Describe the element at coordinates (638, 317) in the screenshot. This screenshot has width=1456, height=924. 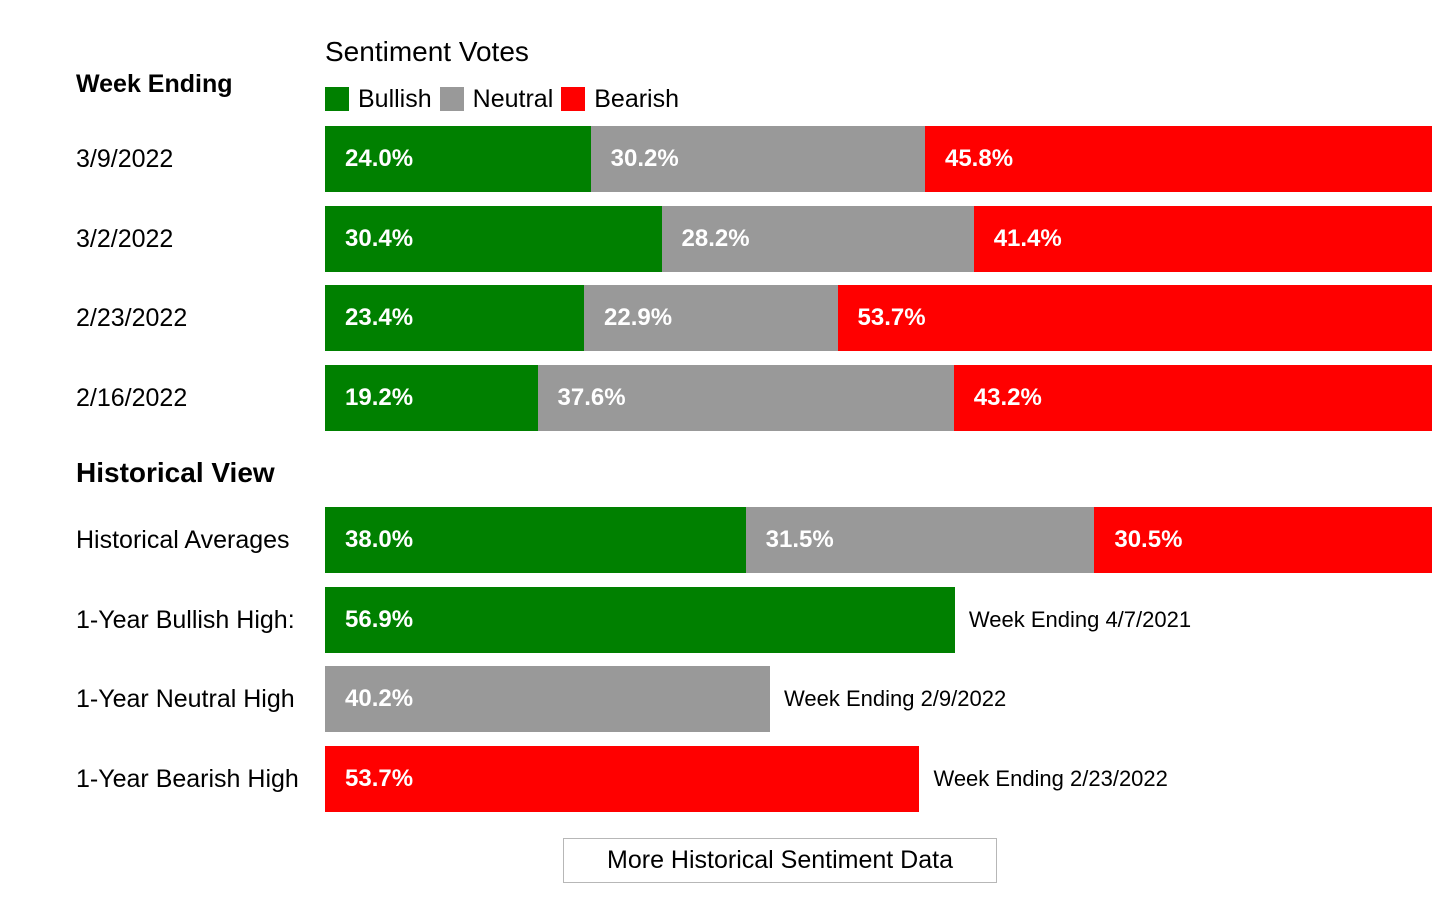
I see `bar-value-label: 22.9%` at that location.